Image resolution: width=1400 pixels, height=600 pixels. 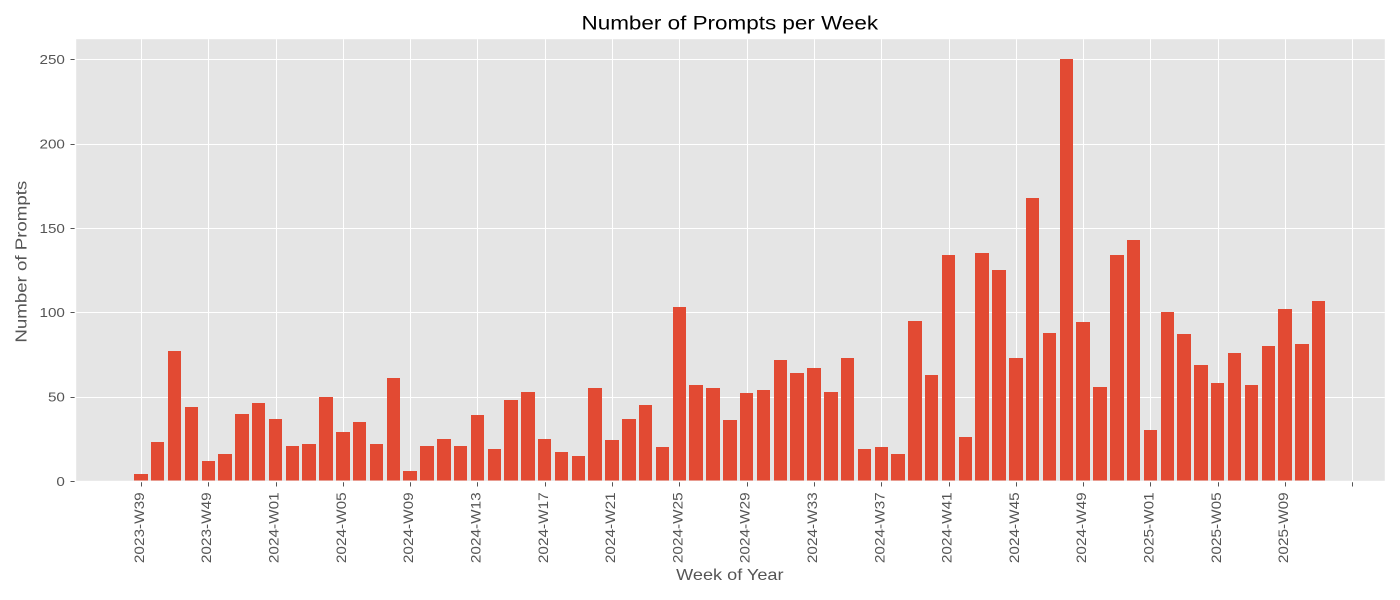 What do you see at coordinates (947, 527) in the screenshot?
I see `svg-text: 2024-W41` at bounding box center [947, 527].